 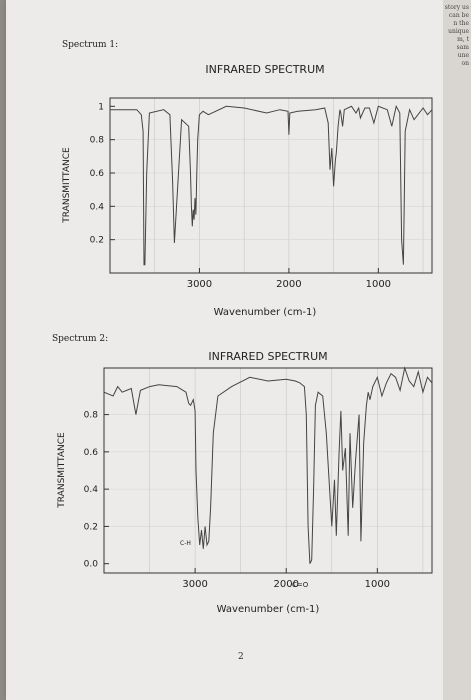 What do you see at coordinates (267, 356) in the screenshot?
I see `chart-2-title: INFRARED SPECTRUM` at bounding box center [267, 356].